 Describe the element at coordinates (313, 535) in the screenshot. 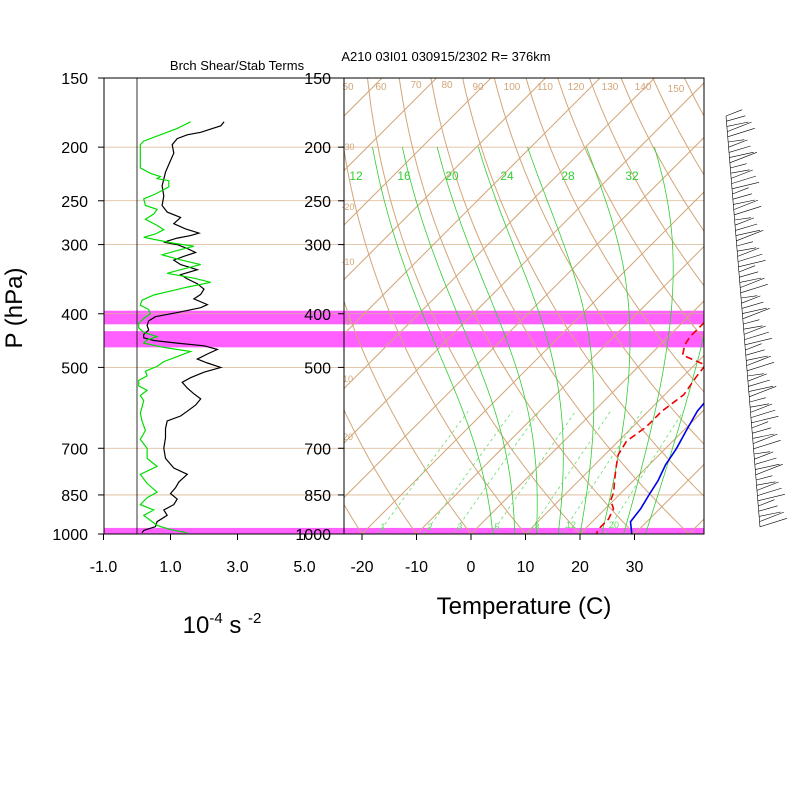

I see `skew-y-tick-label: 1000` at that location.